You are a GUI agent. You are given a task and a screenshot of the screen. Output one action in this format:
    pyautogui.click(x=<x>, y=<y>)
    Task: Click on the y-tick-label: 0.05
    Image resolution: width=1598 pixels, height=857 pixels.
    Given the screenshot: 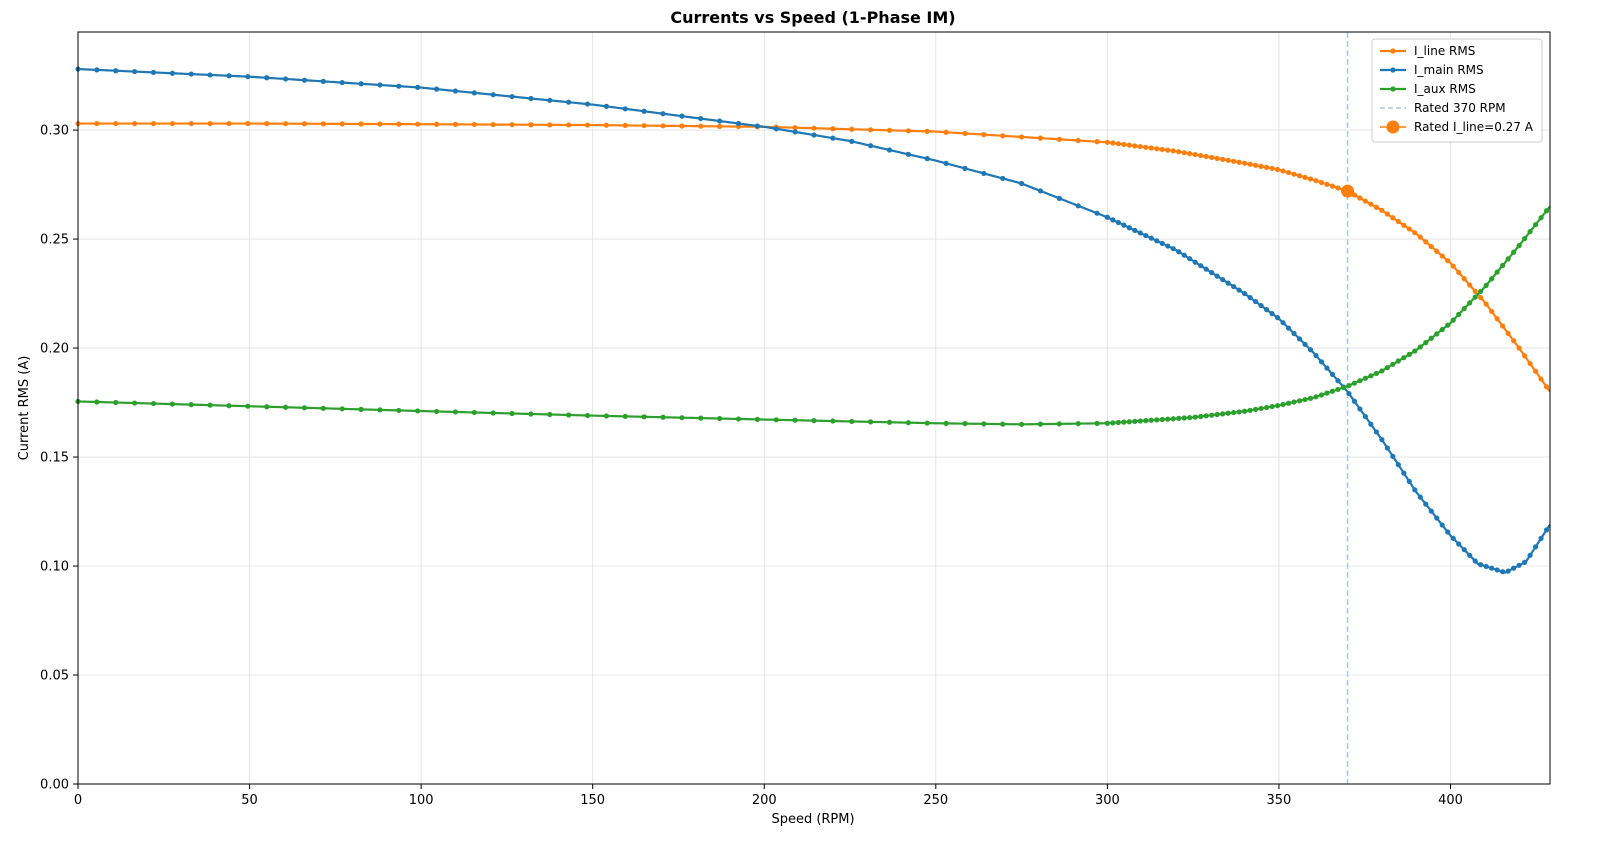 What is the action you would take?
    pyautogui.click(x=54, y=676)
    